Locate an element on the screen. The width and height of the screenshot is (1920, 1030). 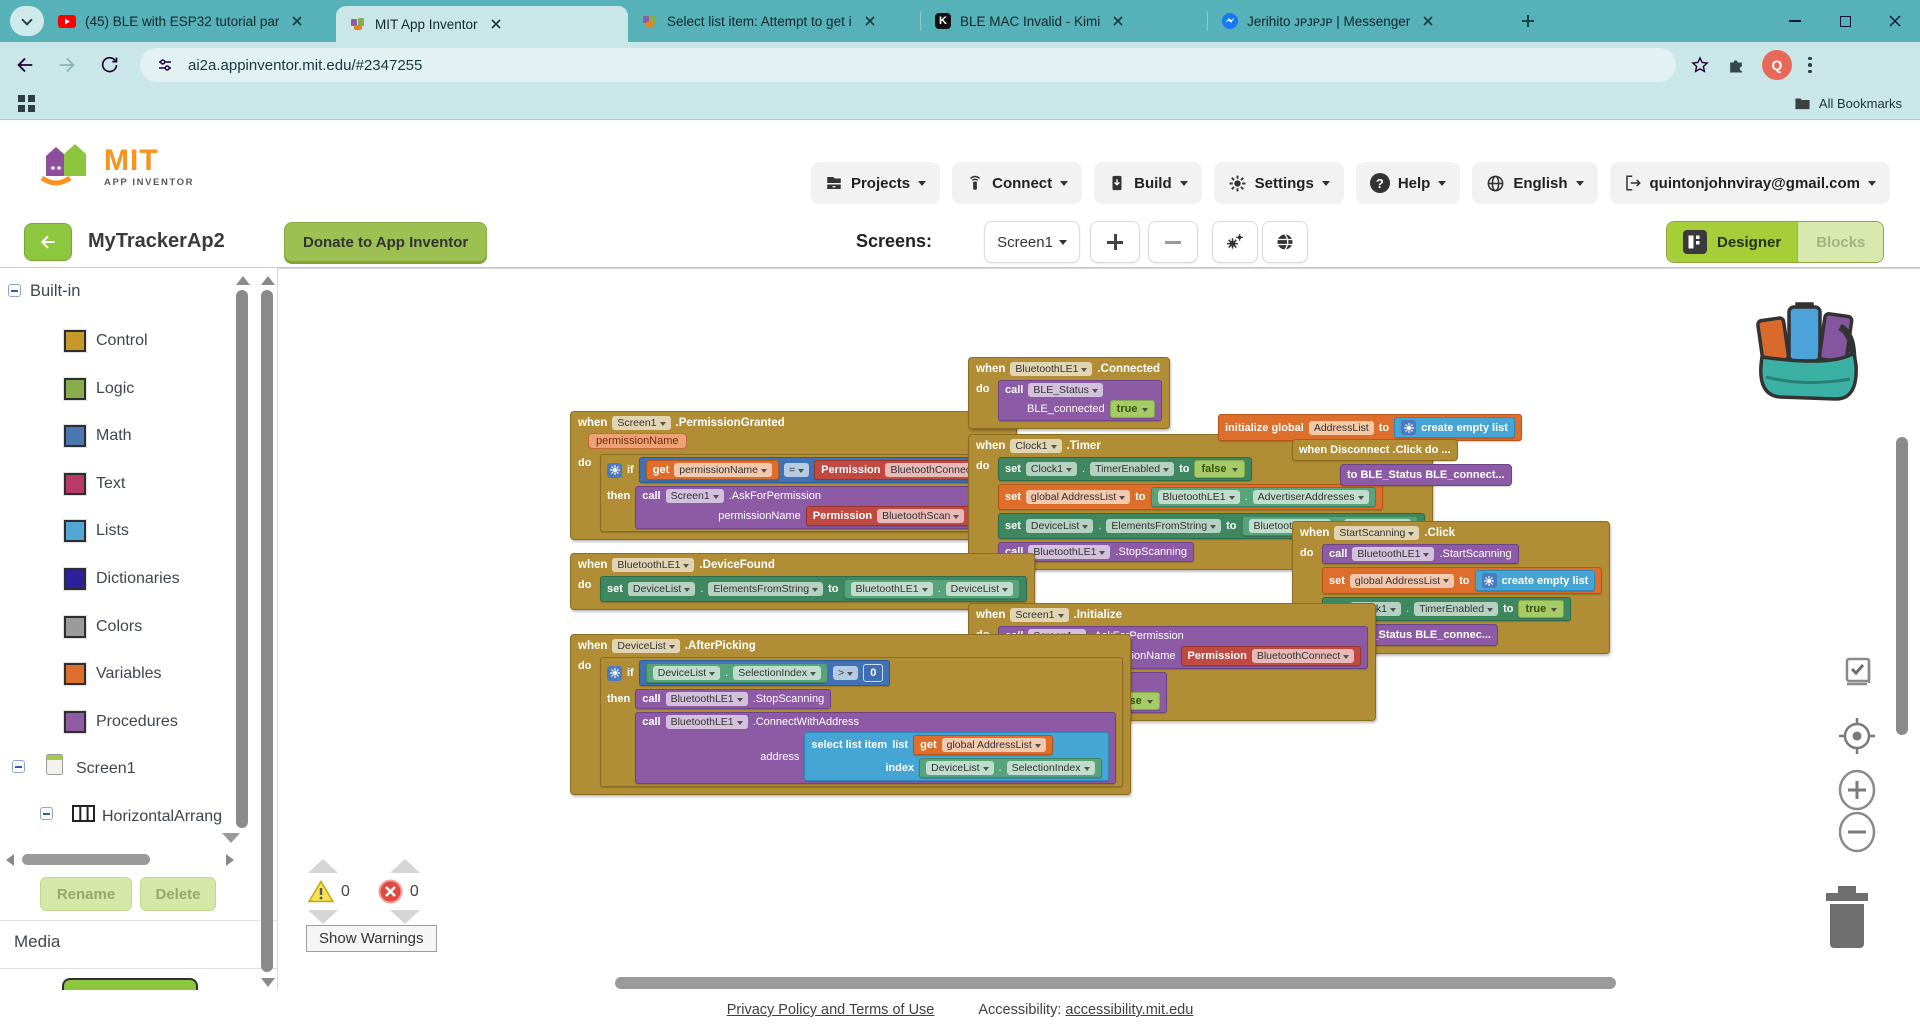
tab-youtube: (45) BLE with ESP32 tutorial par is located at coordinates (190, 21).